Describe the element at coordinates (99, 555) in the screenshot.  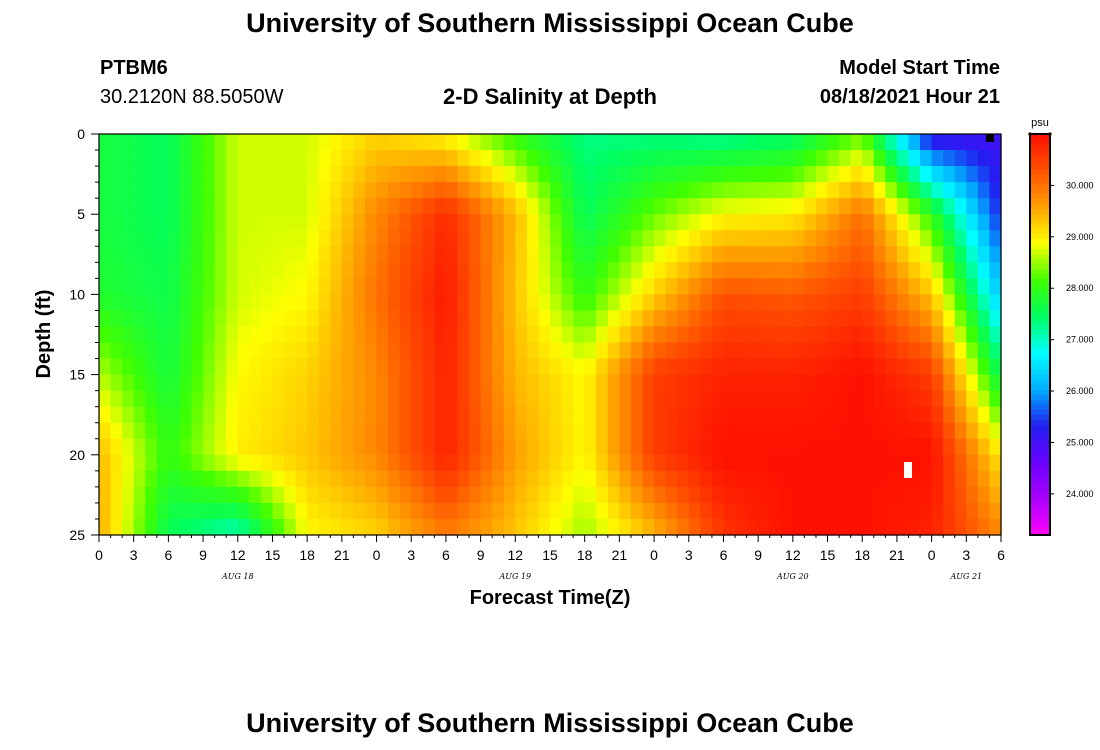
I see `x-tick-label: 0` at that location.